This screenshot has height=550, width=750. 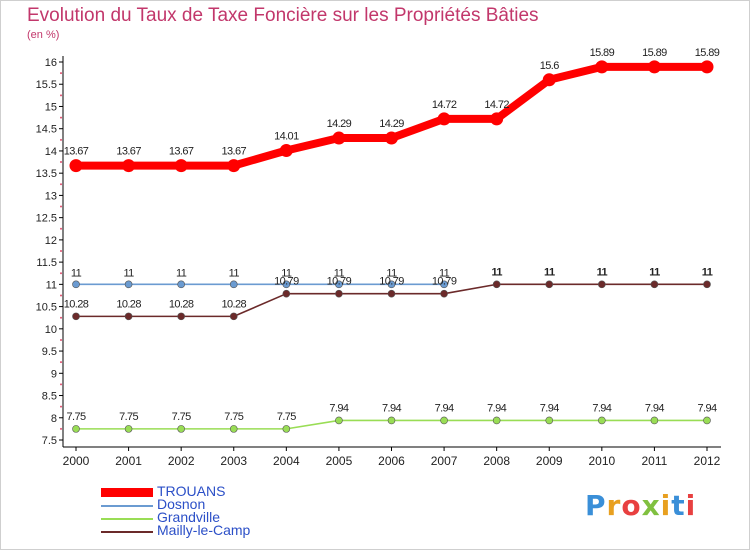 What do you see at coordinates (46, 308) in the screenshot?
I see `y-tick-label: 10.5` at bounding box center [46, 308].